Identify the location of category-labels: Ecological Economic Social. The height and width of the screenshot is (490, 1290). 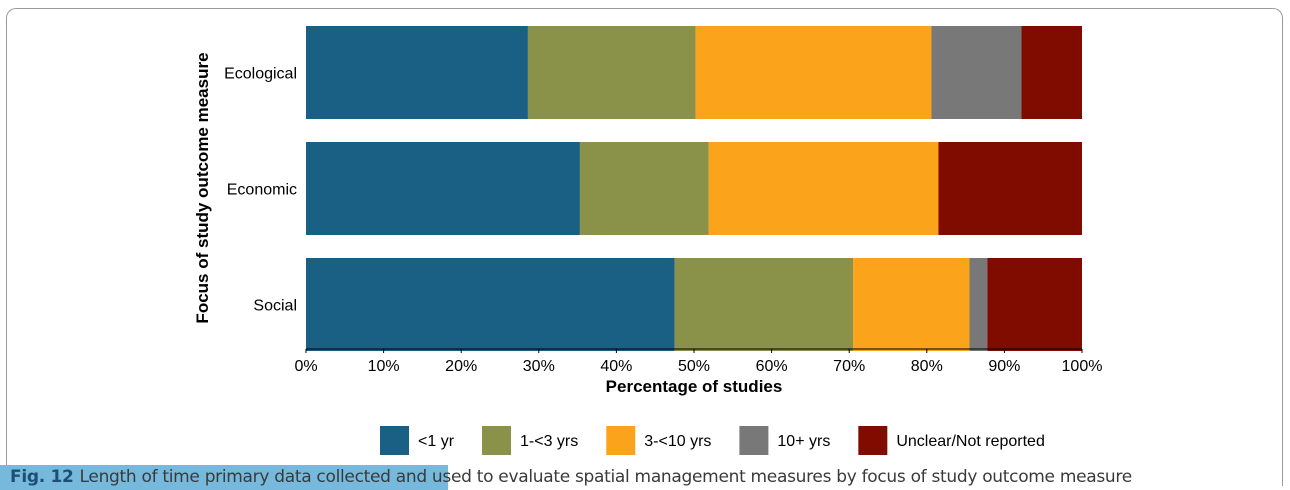
(260, 190).